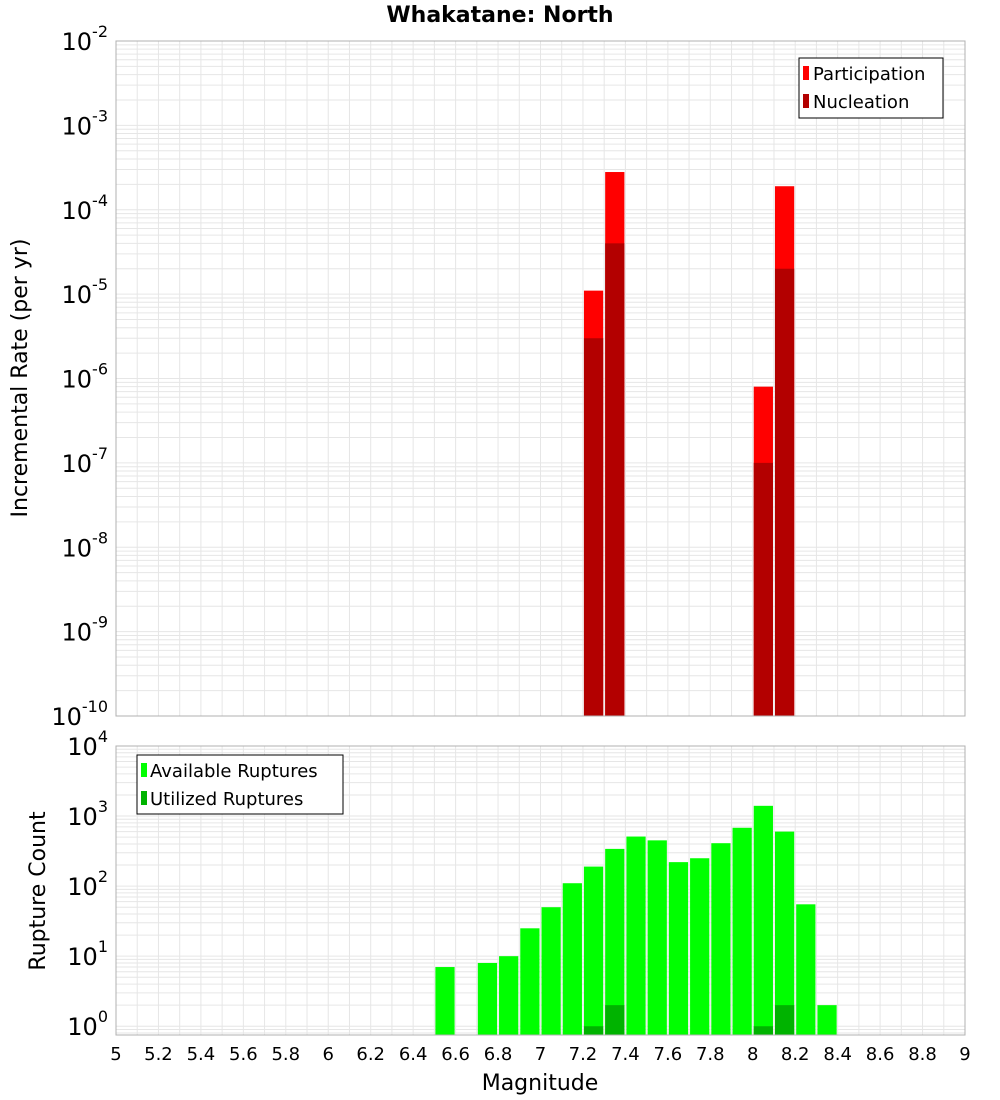 This screenshot has width=1000, height=1100. What do you see at coordinates (328, 1054) in the screenshot?
I see `x-tick-label: 6` at bounding box center [328, 1054].